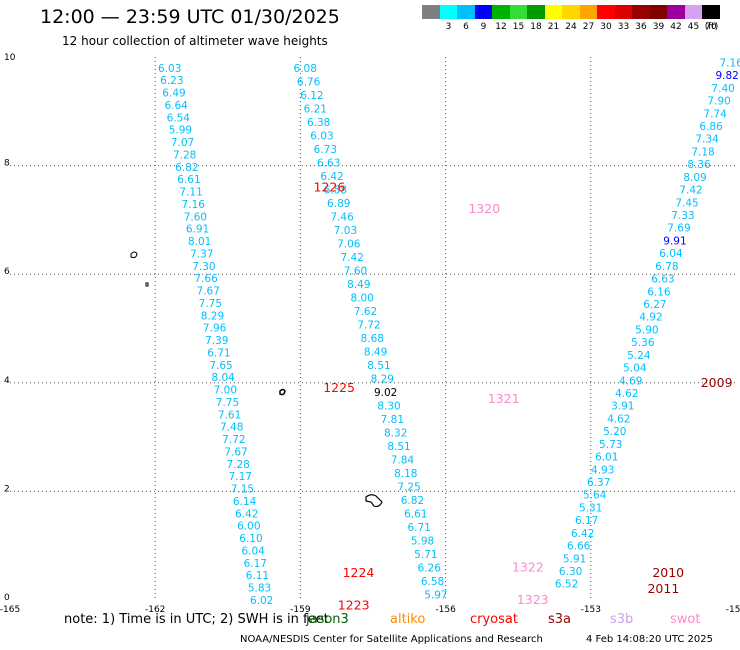  Describe the element at coordinates (309, 82) in the screenshot. I see `wave-height-value: 6.76` at that location.